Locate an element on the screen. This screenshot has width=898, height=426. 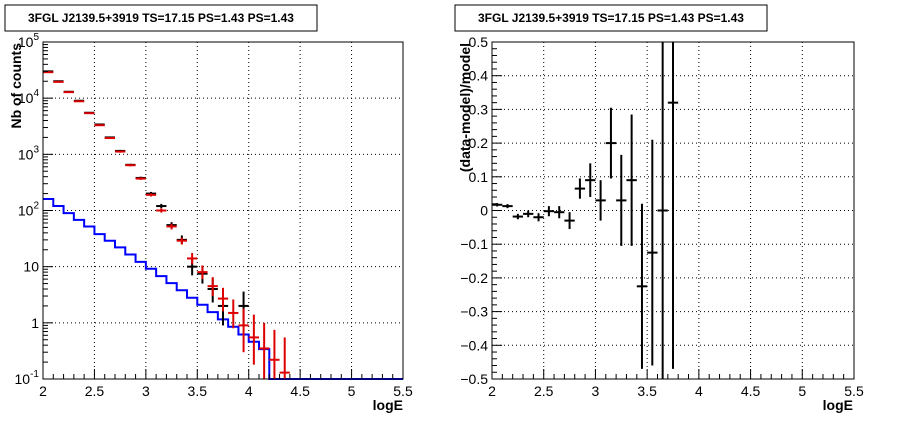
residual-title-box is located at coordinates (611, 18).